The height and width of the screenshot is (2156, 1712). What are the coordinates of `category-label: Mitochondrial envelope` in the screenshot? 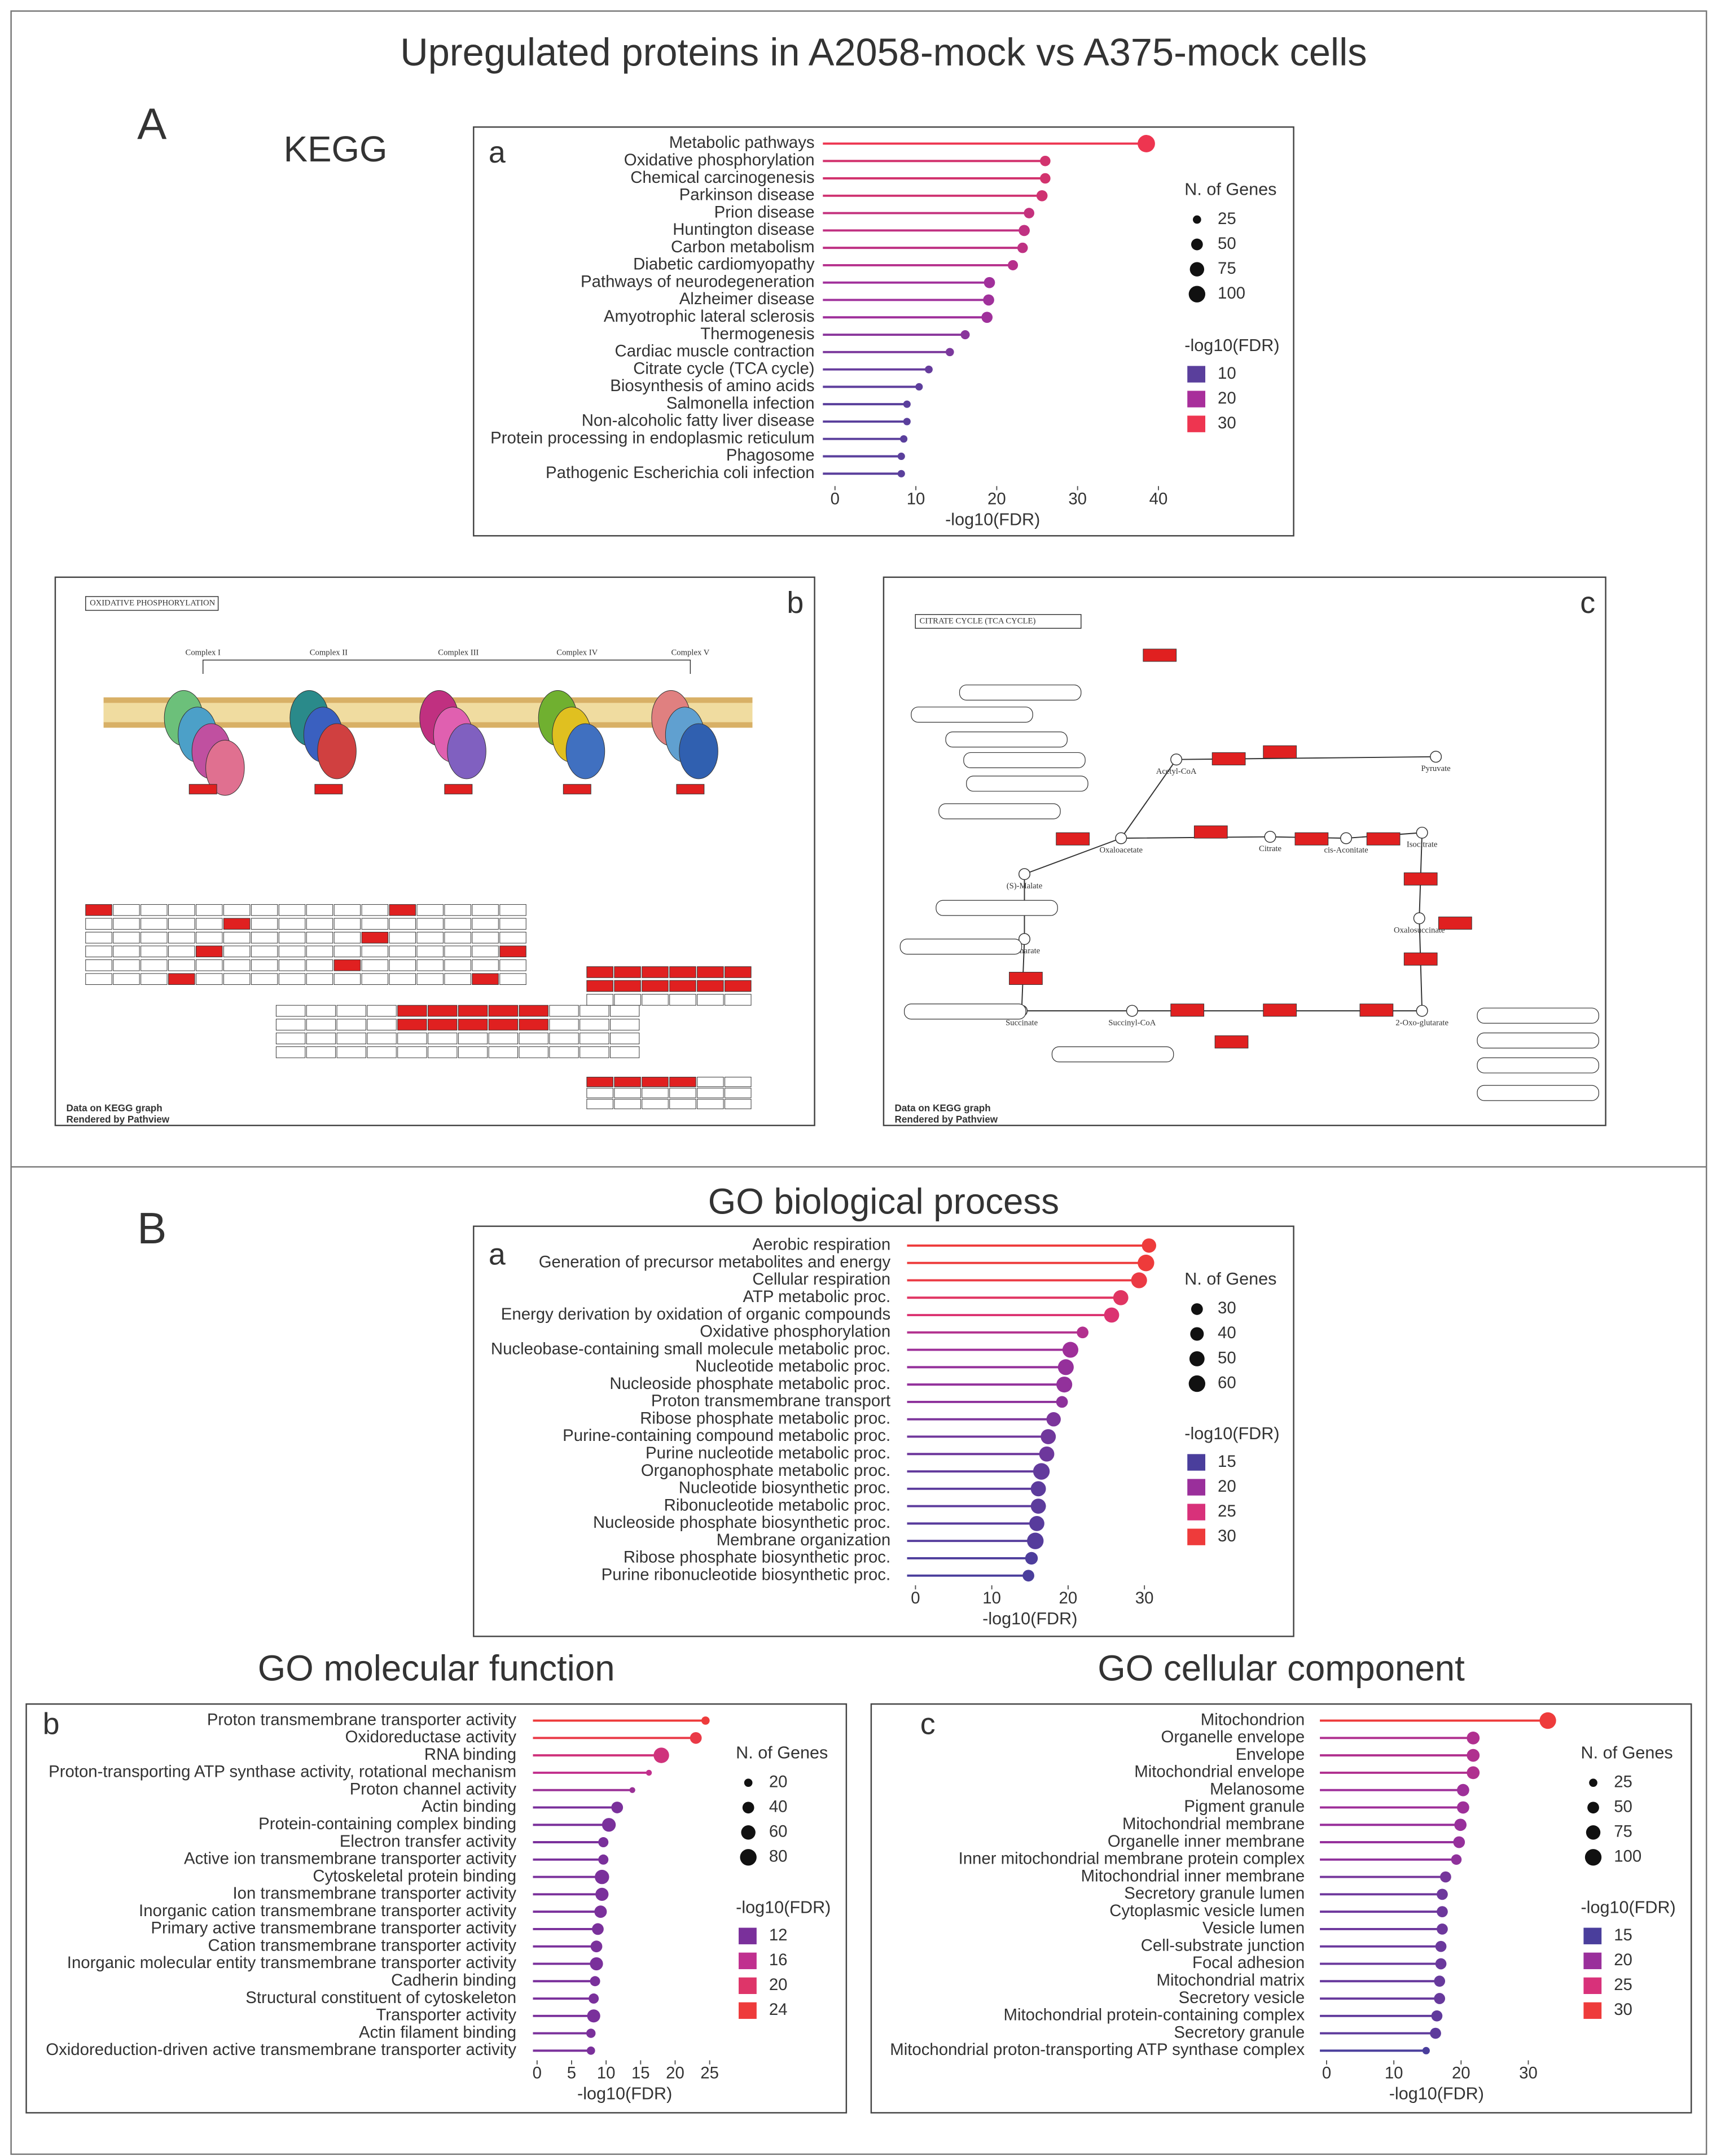 It's located at (1219, 1772).